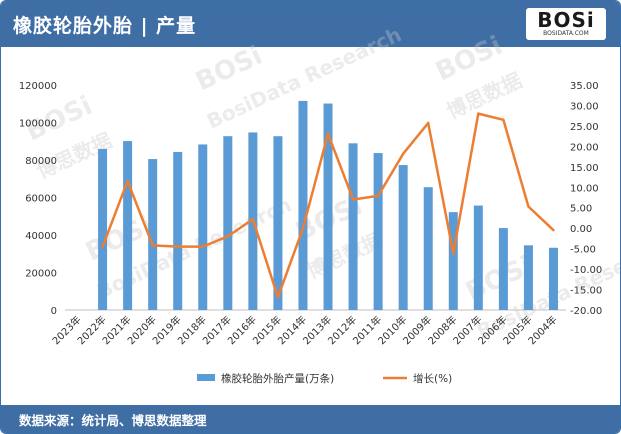 Image resolution: width=621 pixels, height=434 pixels. Describe the element at coordinates (310, 419) in the screenshot. I see `footer-bar: 数据来源：统计局、博思数据整理` at that location.